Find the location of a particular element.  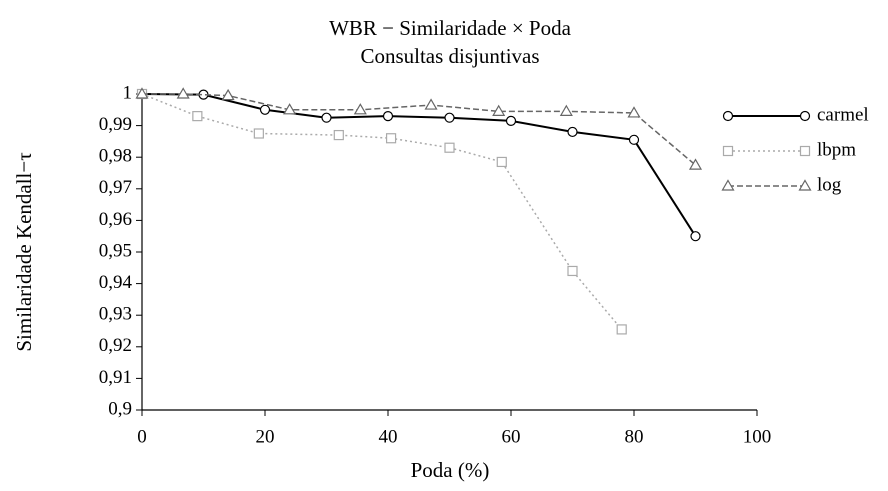

y-tick-label: 1 is located at coordinates (128, 92).